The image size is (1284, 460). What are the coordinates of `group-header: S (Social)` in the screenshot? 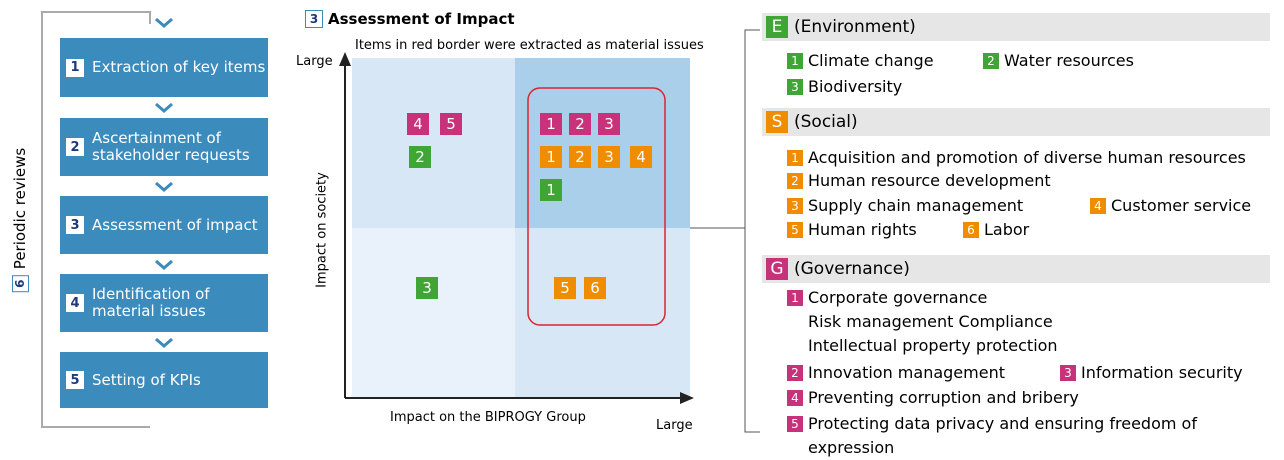 It's located at (1016, 122).